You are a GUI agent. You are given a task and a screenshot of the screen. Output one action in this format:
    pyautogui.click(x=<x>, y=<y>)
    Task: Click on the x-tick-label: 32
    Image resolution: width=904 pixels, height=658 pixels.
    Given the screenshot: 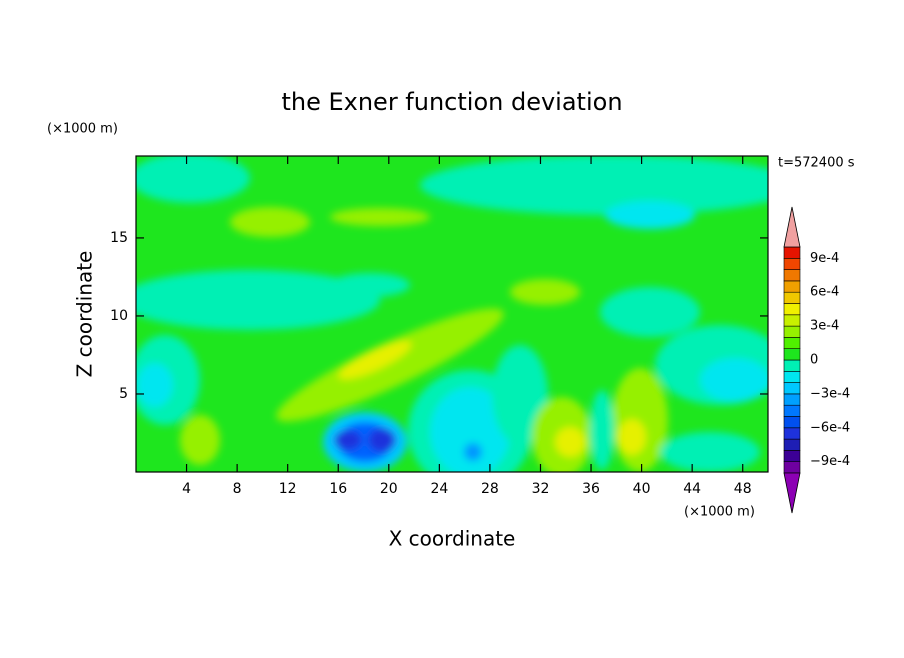 What is the action you would take?
    pyautogui.click(x=541, y=489)
    